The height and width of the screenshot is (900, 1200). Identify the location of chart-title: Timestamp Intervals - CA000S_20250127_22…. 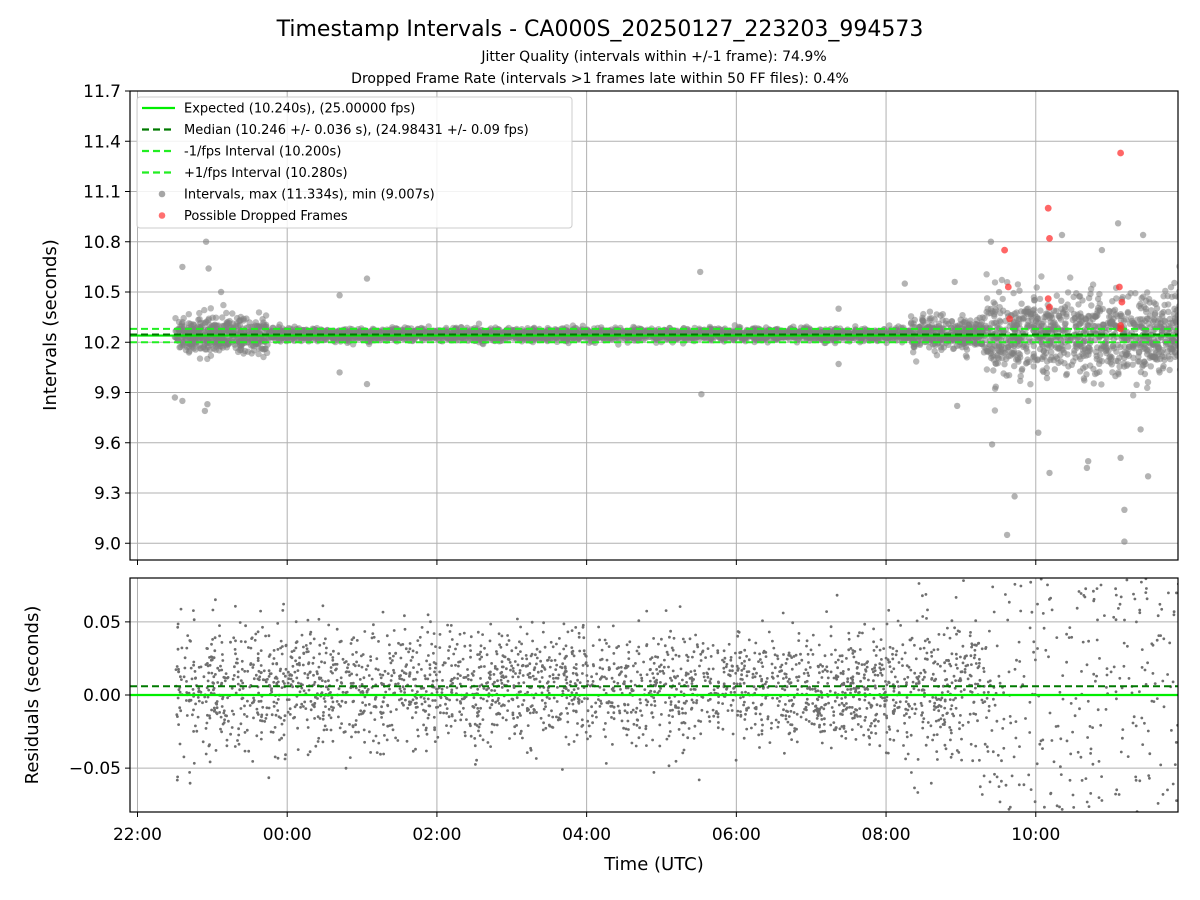
(600, 29).